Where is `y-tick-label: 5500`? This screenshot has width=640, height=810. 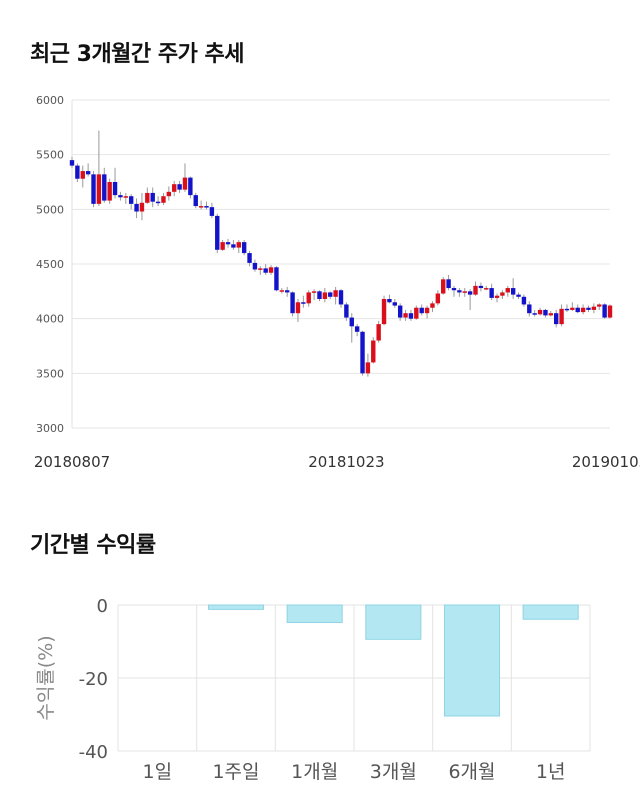
y-tick-label: 5500 is located at coordinates (50, 155).